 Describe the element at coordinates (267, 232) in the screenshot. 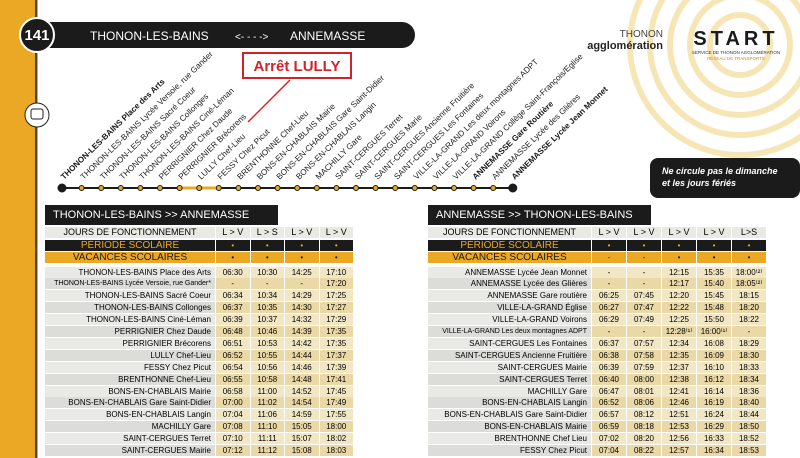

I see `day-label: L > S` at that location.